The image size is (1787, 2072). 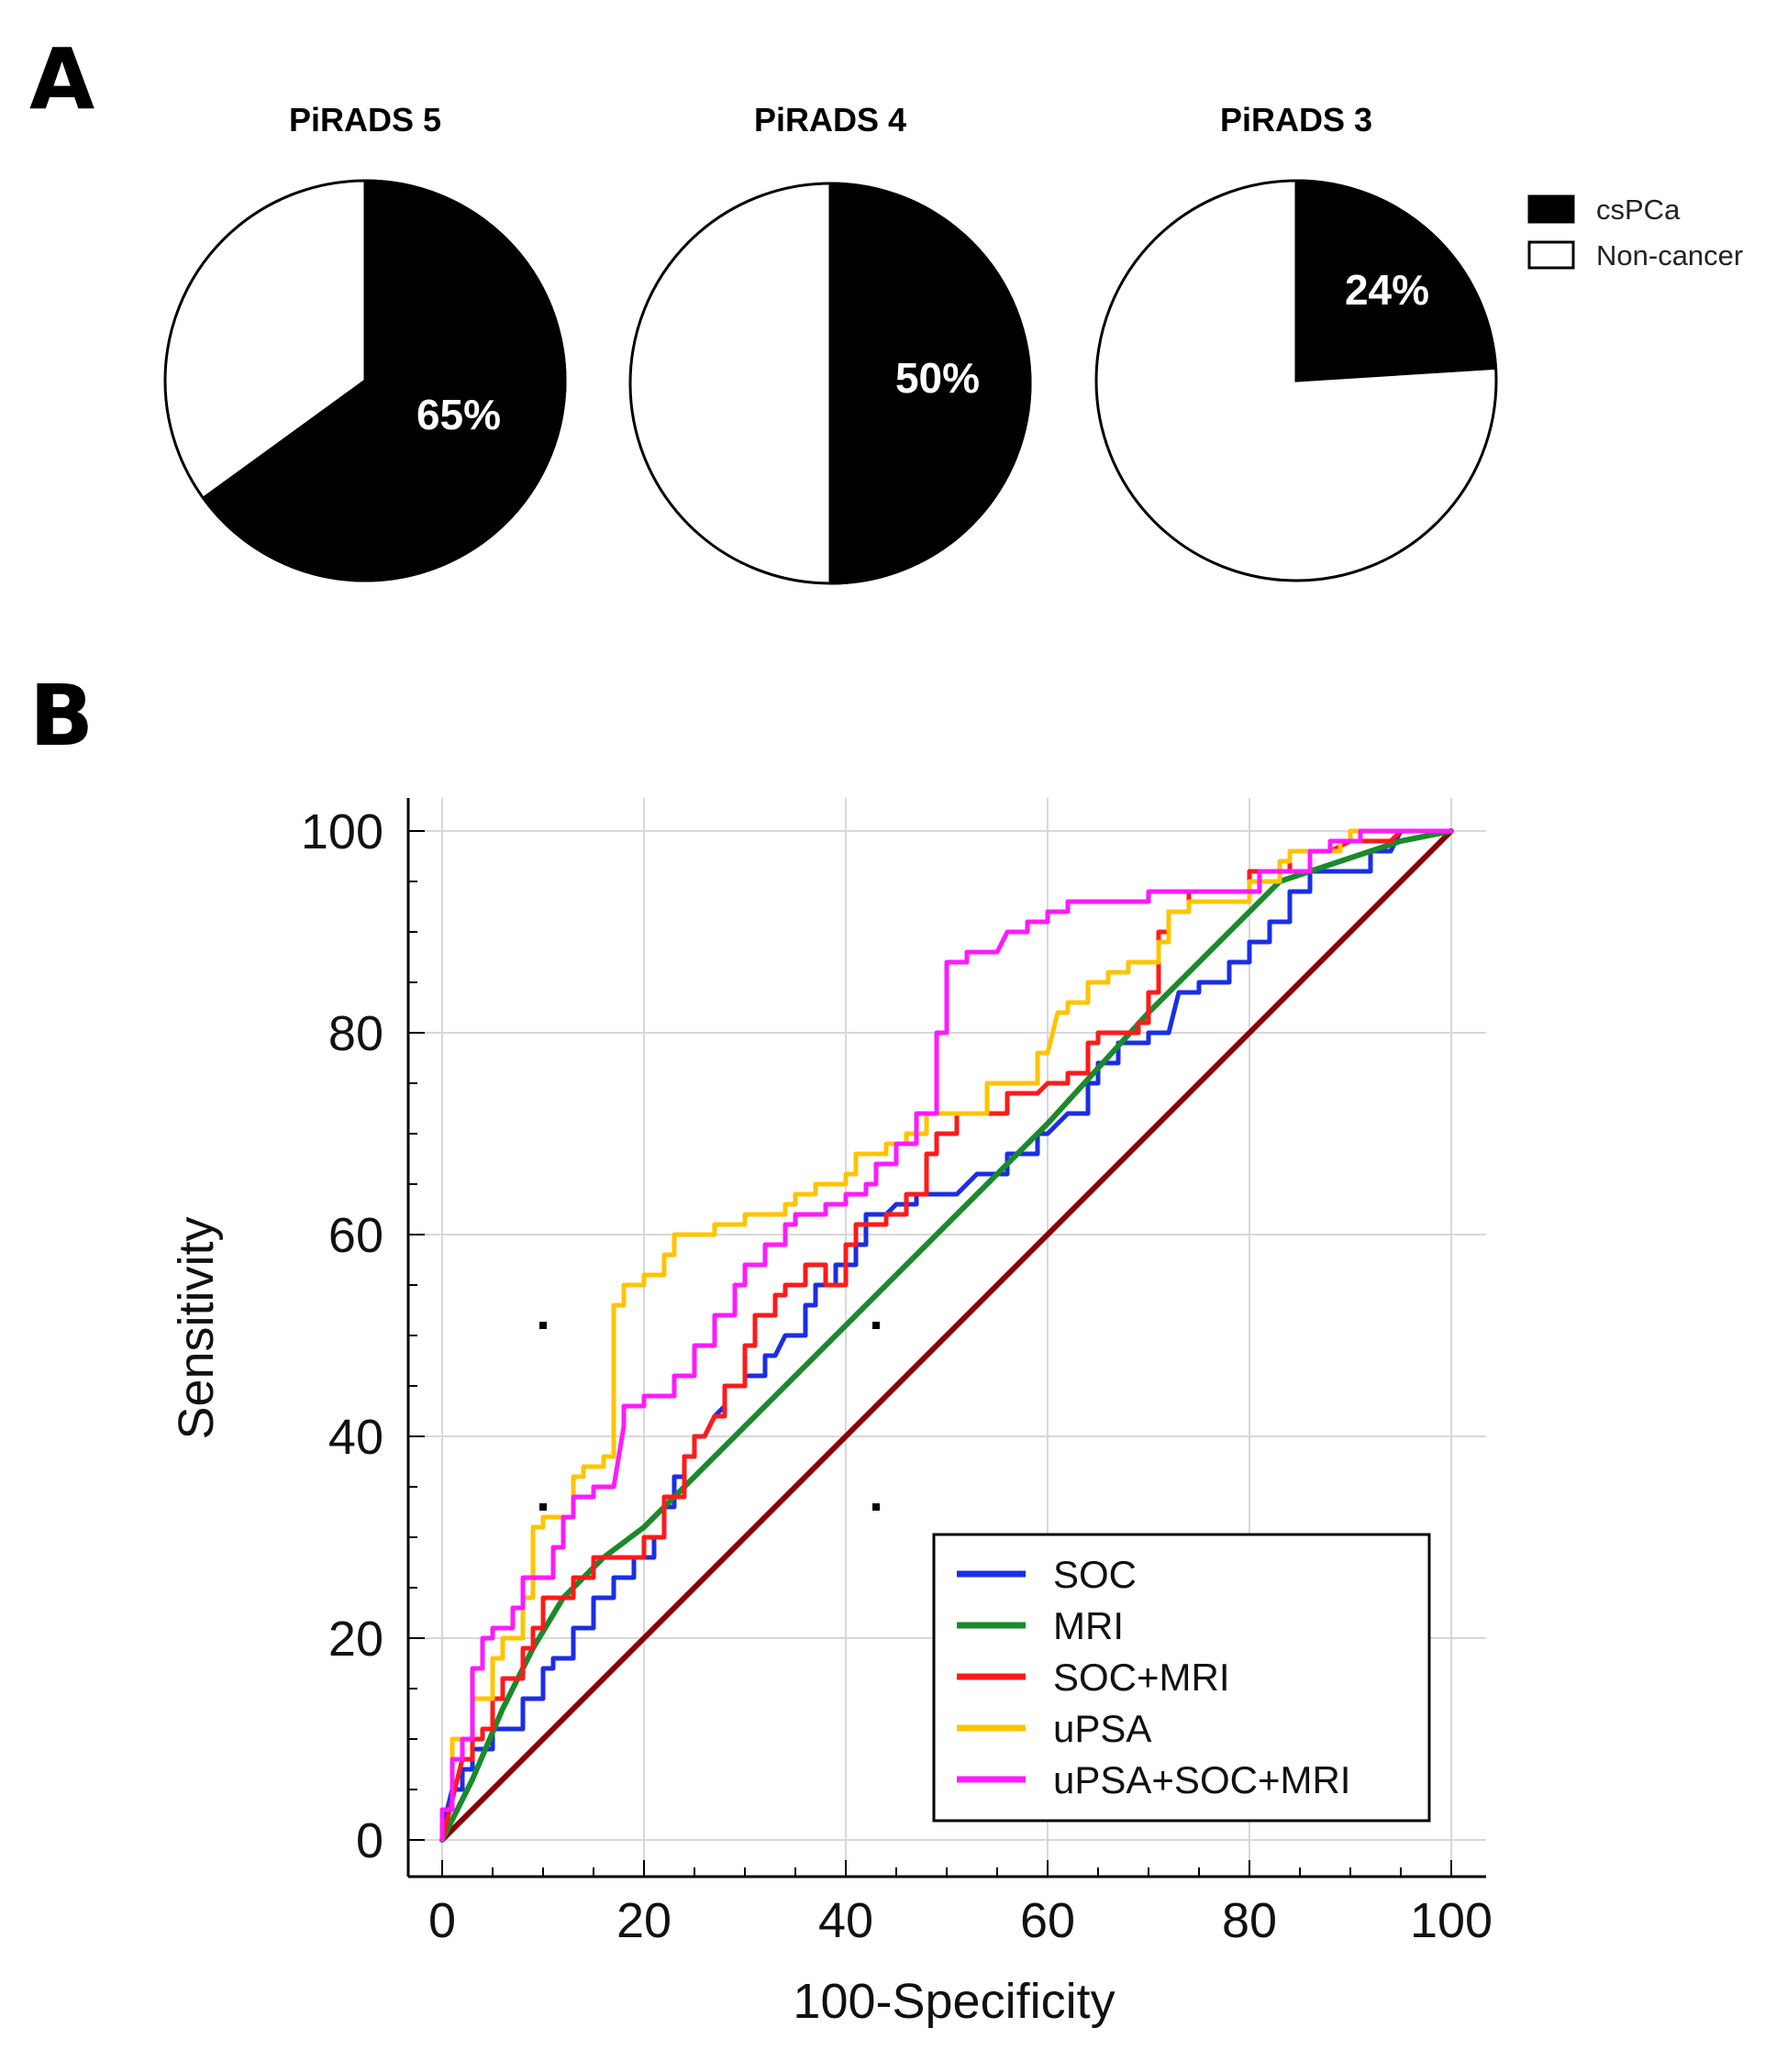 What do you see at coordinates (1095, 1575) in the screenshot?
I see `roc-legend-label: SOC` at bounding box center [1095, 1575].